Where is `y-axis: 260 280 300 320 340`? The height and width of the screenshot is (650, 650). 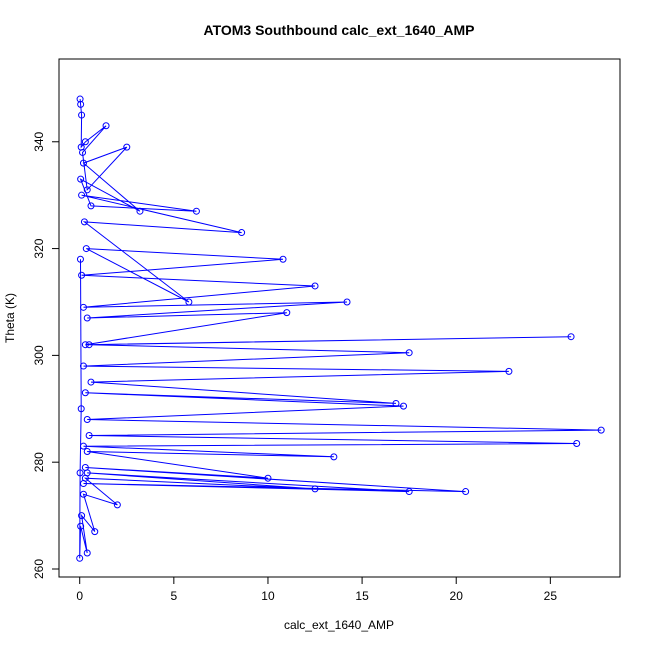
y-axis: 260 280 300 320 340 is located at coordinates (46, 355).